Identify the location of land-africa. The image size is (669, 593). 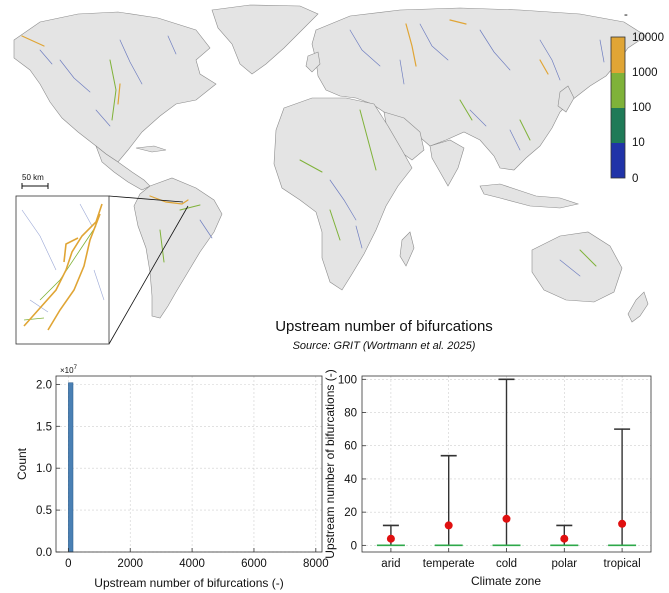
(343, 194).